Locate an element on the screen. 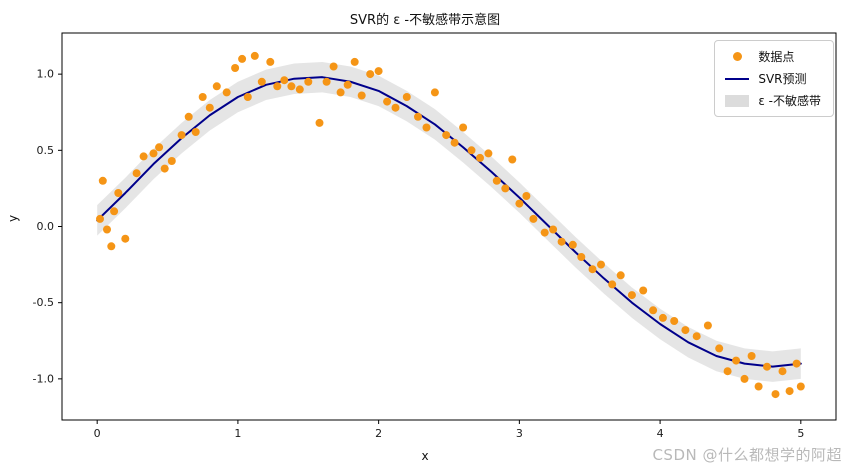 The height and width of the screenshot is (466, 850). band-marker-icon is located at coordinates (737, 100).